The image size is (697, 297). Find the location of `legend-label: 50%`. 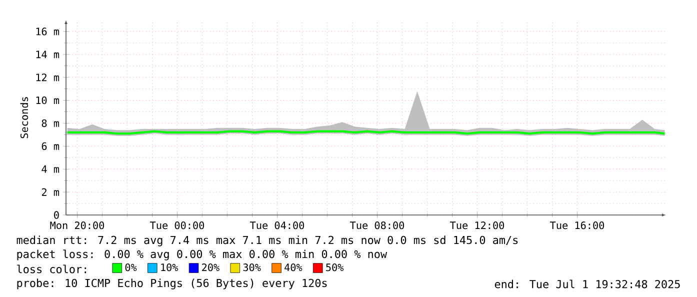

legend-label: 50% is located at coordinates (335, 267).